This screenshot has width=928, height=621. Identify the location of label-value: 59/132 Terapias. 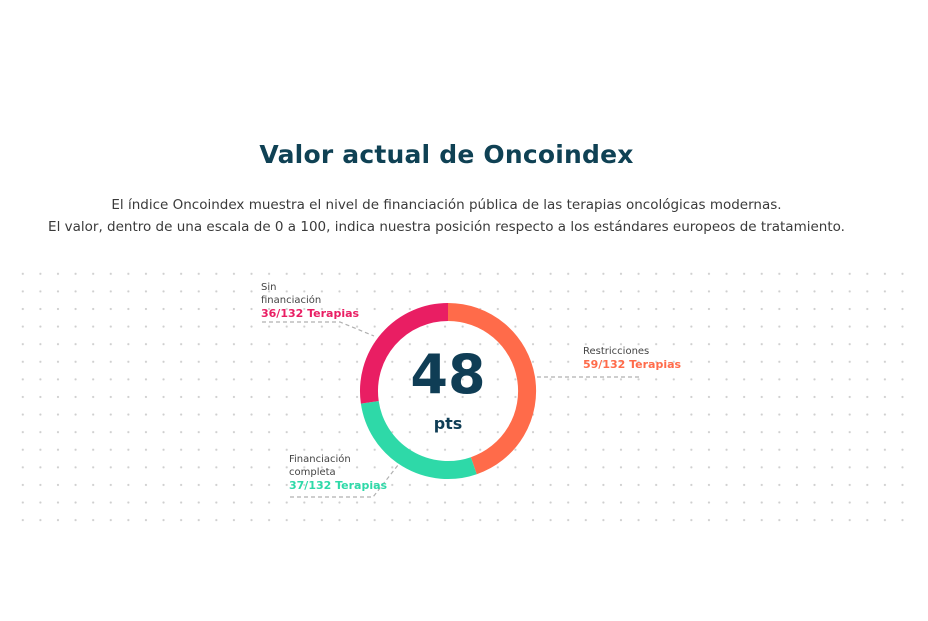
(632, 364).